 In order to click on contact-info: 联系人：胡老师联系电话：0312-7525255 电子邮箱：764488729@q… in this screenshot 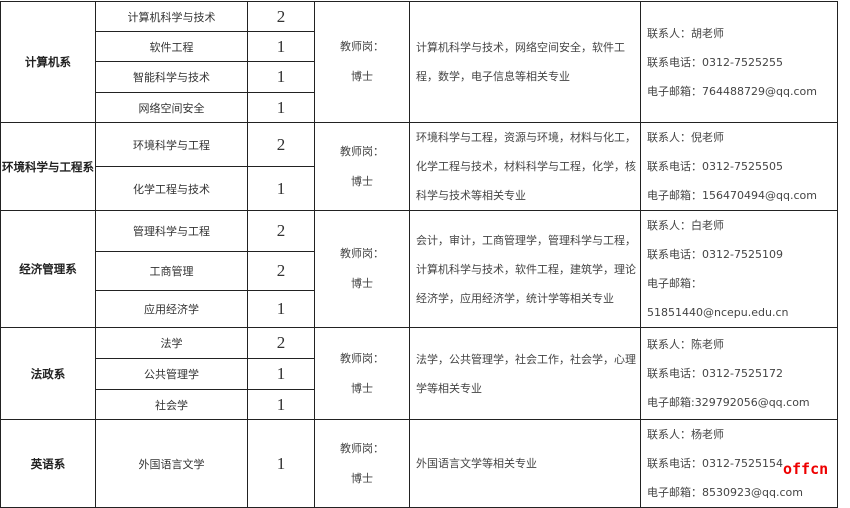, I will do `click(739, 62)`.